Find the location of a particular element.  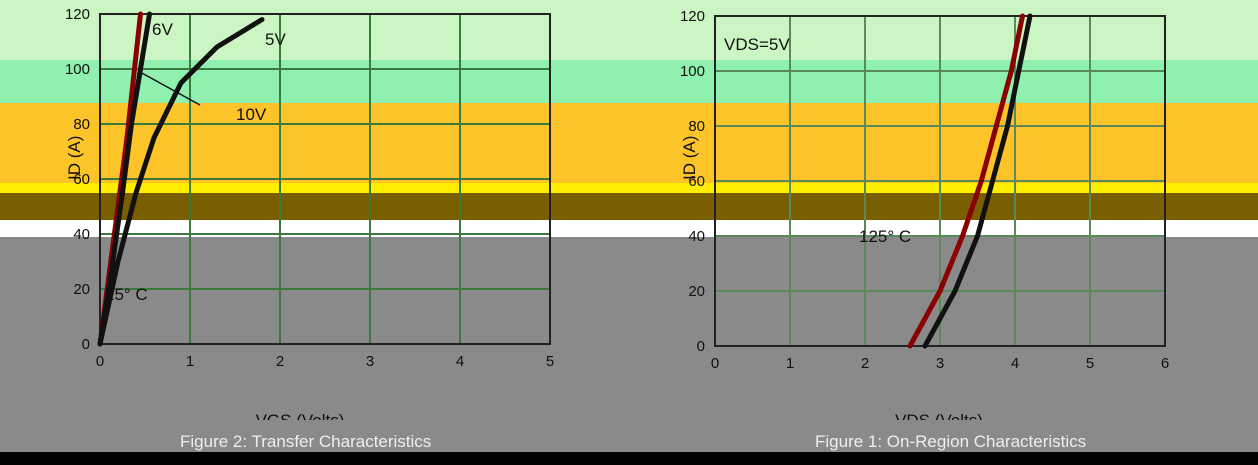

series-line-25-C is located at coordinates (977, 181).